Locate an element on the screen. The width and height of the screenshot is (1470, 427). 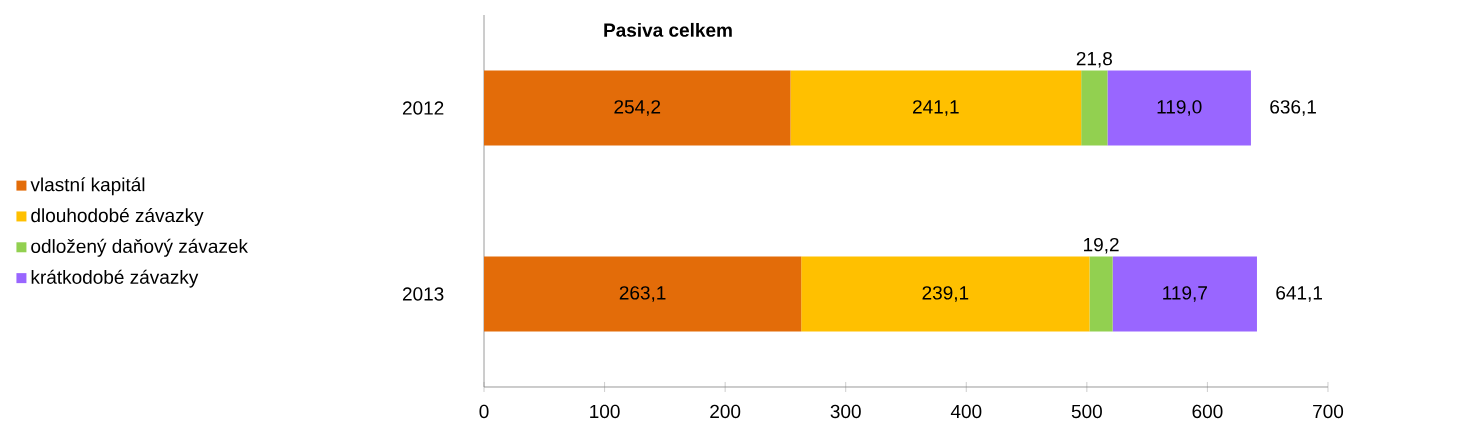
data-label: 119,7 is located at coordinates (1185, 294).